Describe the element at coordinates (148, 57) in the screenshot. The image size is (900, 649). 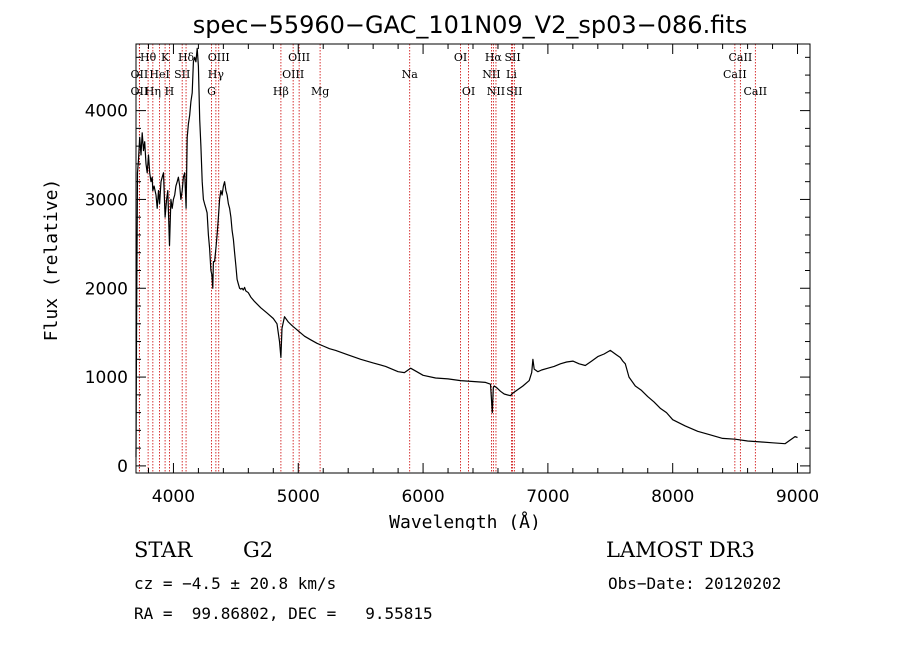
I see `line-label: Hθ` at that location.